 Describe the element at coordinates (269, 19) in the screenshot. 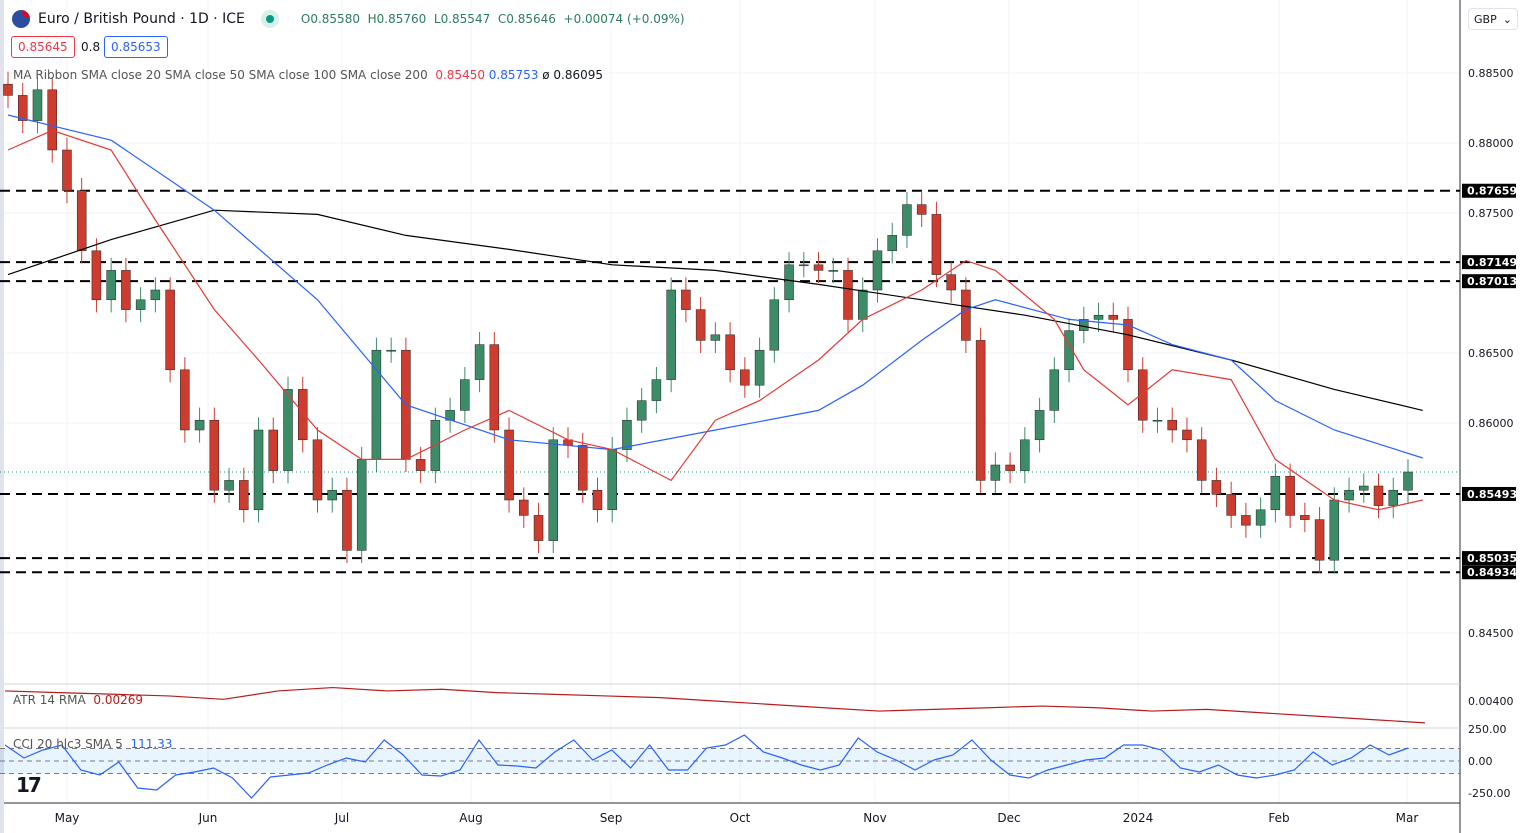

I see `market-open-icon` at that location.